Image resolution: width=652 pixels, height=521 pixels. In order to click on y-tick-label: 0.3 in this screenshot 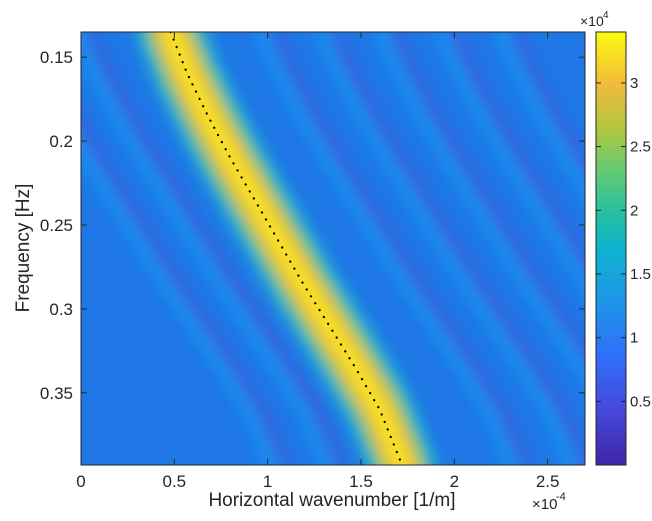, I will do `click(61, 309)`.